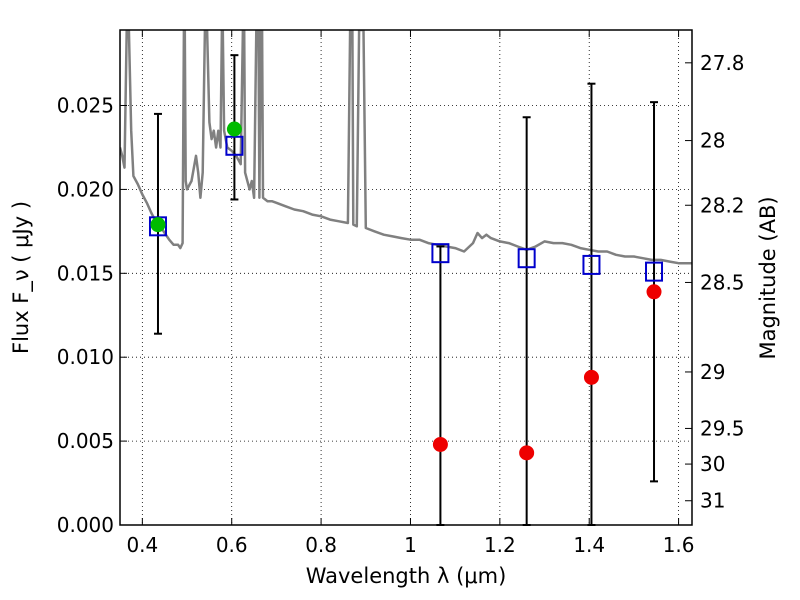 Image resolution: width=800 pixels, height=600 pixels. I want to click on x-tick-label: 0.4, so click(142, 545).